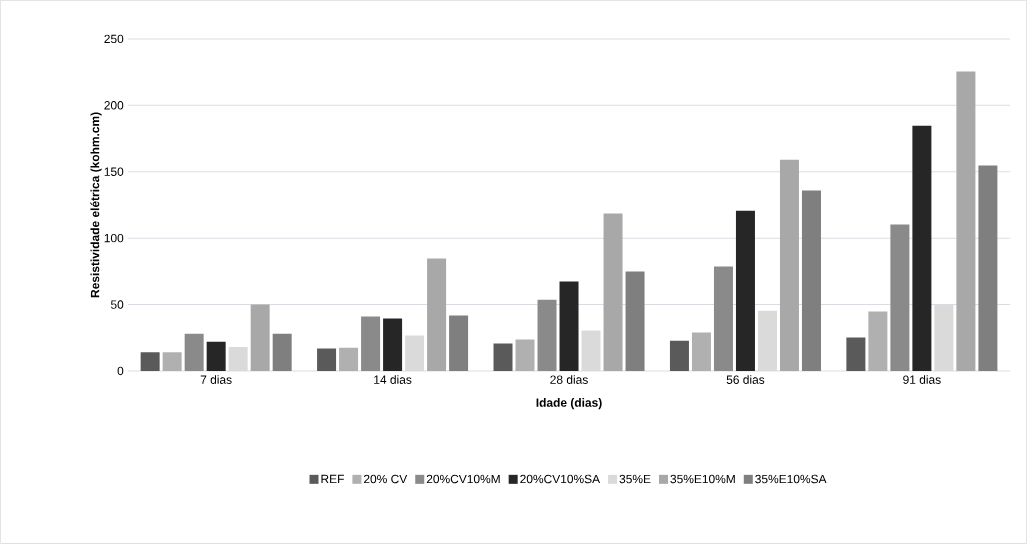 This screenshot has height=544, width=1027. Describe the element at coordinates (114, 171) in the screenshot. I see `y-tick-label: 150` at that location.